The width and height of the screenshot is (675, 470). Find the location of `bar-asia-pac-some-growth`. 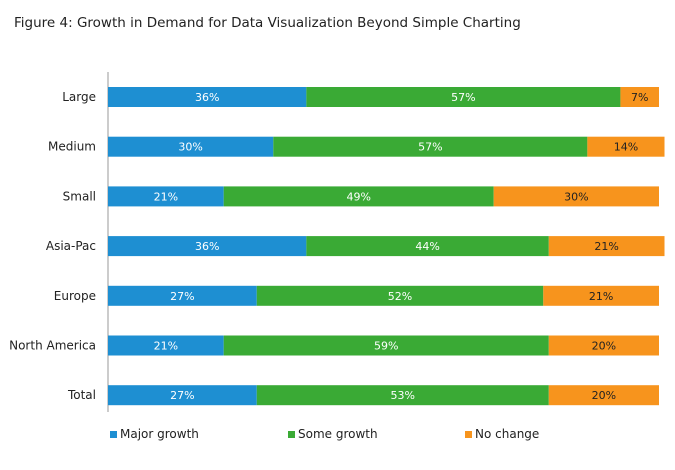

bar-asia-pac-some-growth is located at coordinates (427, 246).